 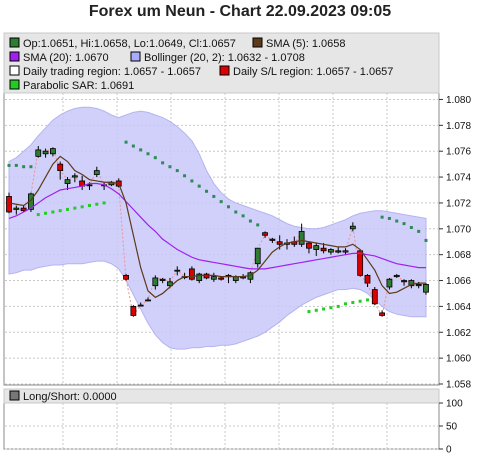 I want to click on legend-text-bollinger: Bollinger (20, 2): 1.0632 - 1.0708, so click(x=224, y=58).